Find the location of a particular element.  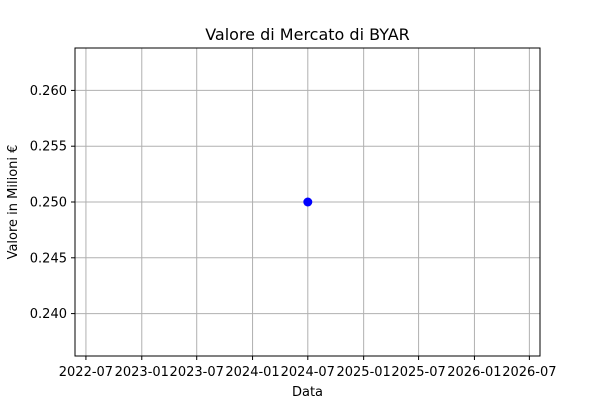

data-point is located at coordinates (308, 202).